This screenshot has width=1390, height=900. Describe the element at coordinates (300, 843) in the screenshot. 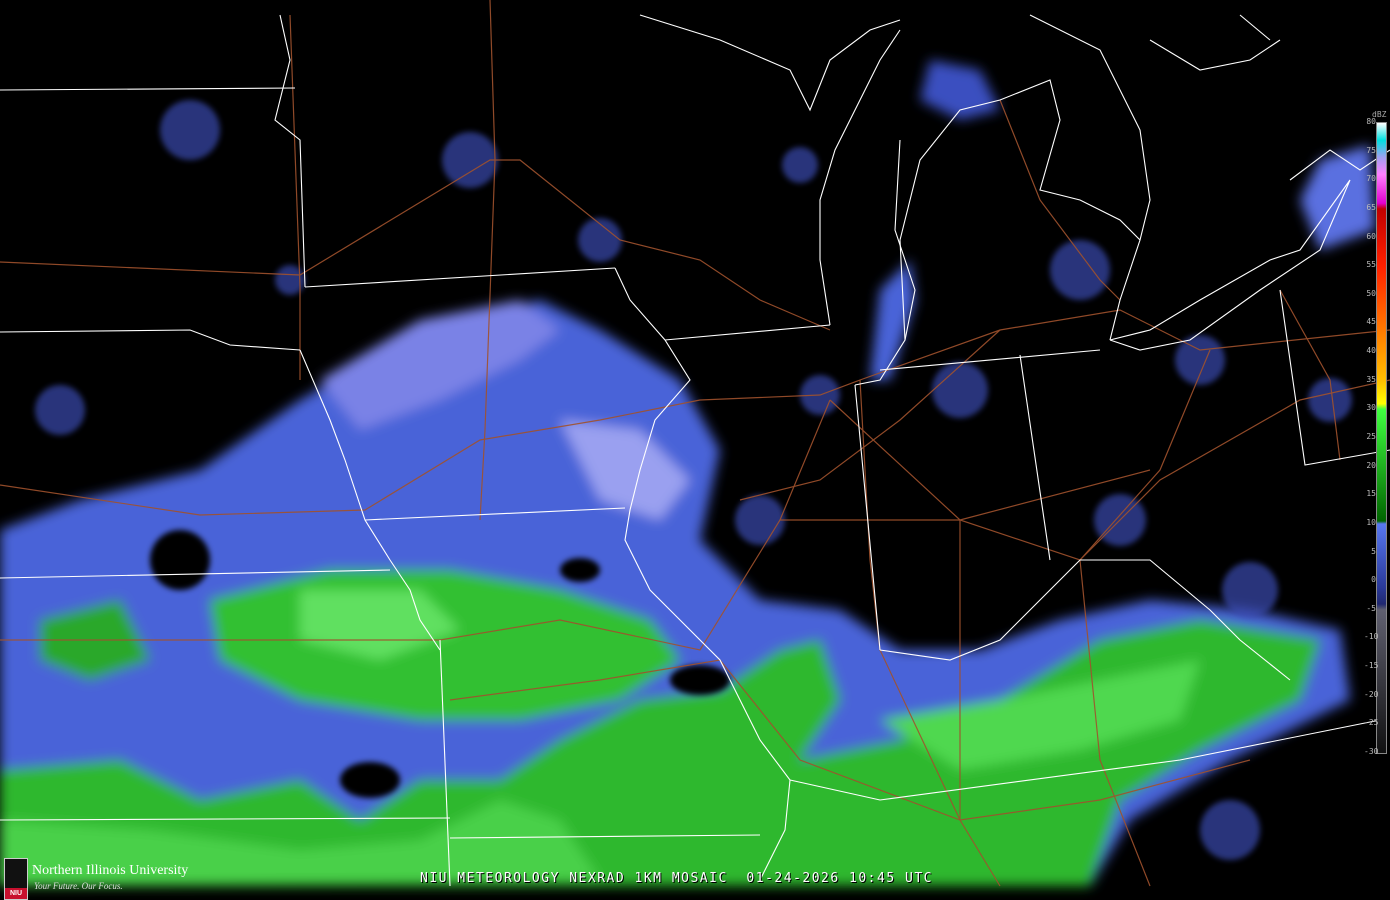

I see `echo-green-sw` at that location.